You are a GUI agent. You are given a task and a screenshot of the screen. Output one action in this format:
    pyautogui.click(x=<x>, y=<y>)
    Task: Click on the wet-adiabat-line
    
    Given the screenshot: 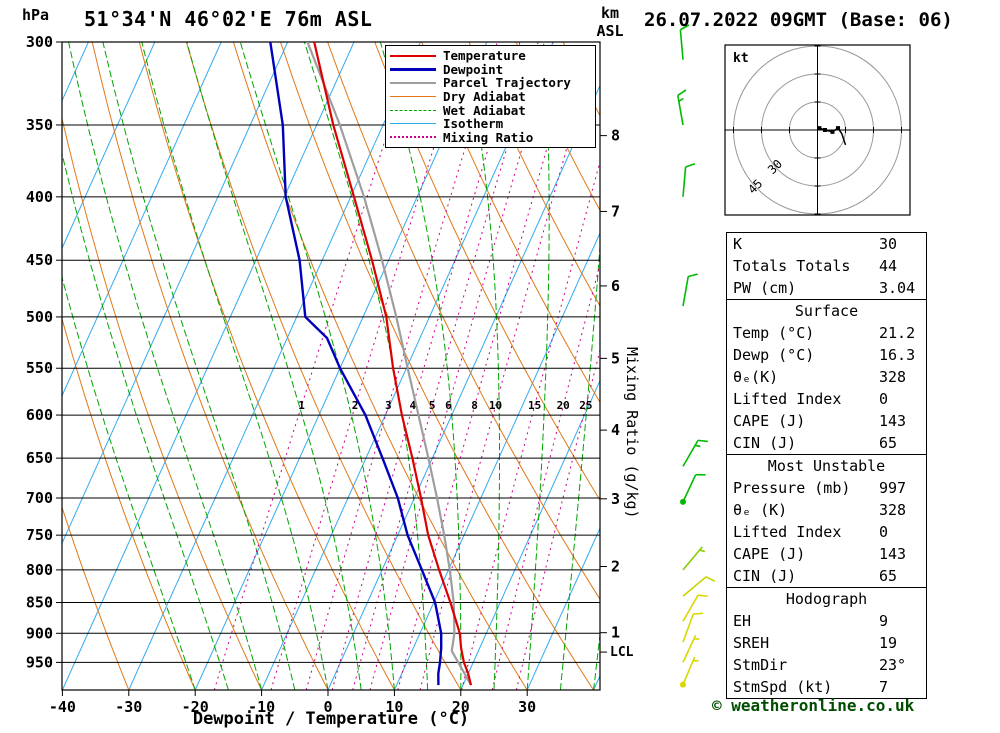 What is the action you would take?
    pyautogui.click(x=145, y=420)
    